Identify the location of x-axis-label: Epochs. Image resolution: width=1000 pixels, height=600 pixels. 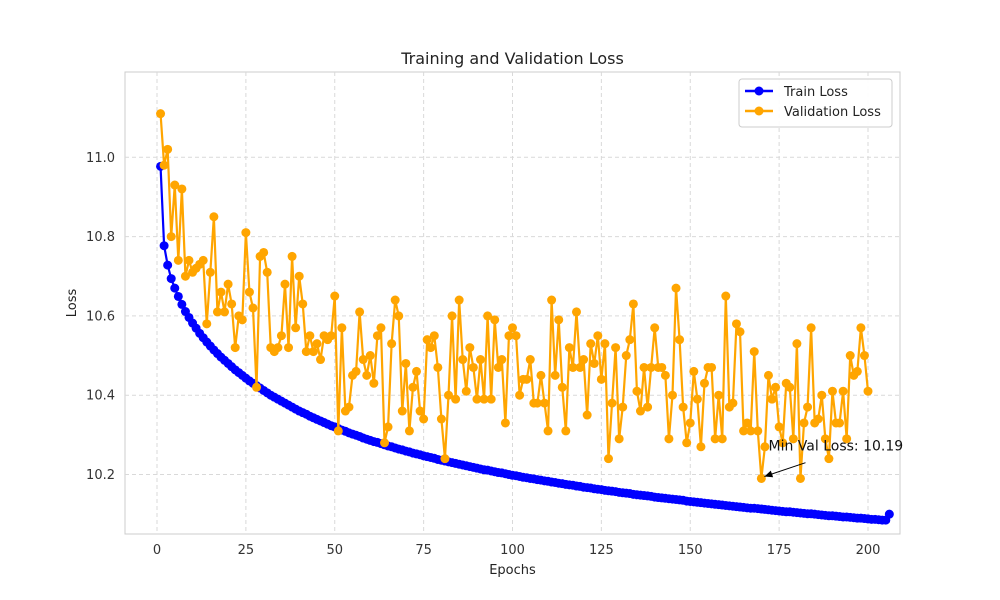
(512, 570).